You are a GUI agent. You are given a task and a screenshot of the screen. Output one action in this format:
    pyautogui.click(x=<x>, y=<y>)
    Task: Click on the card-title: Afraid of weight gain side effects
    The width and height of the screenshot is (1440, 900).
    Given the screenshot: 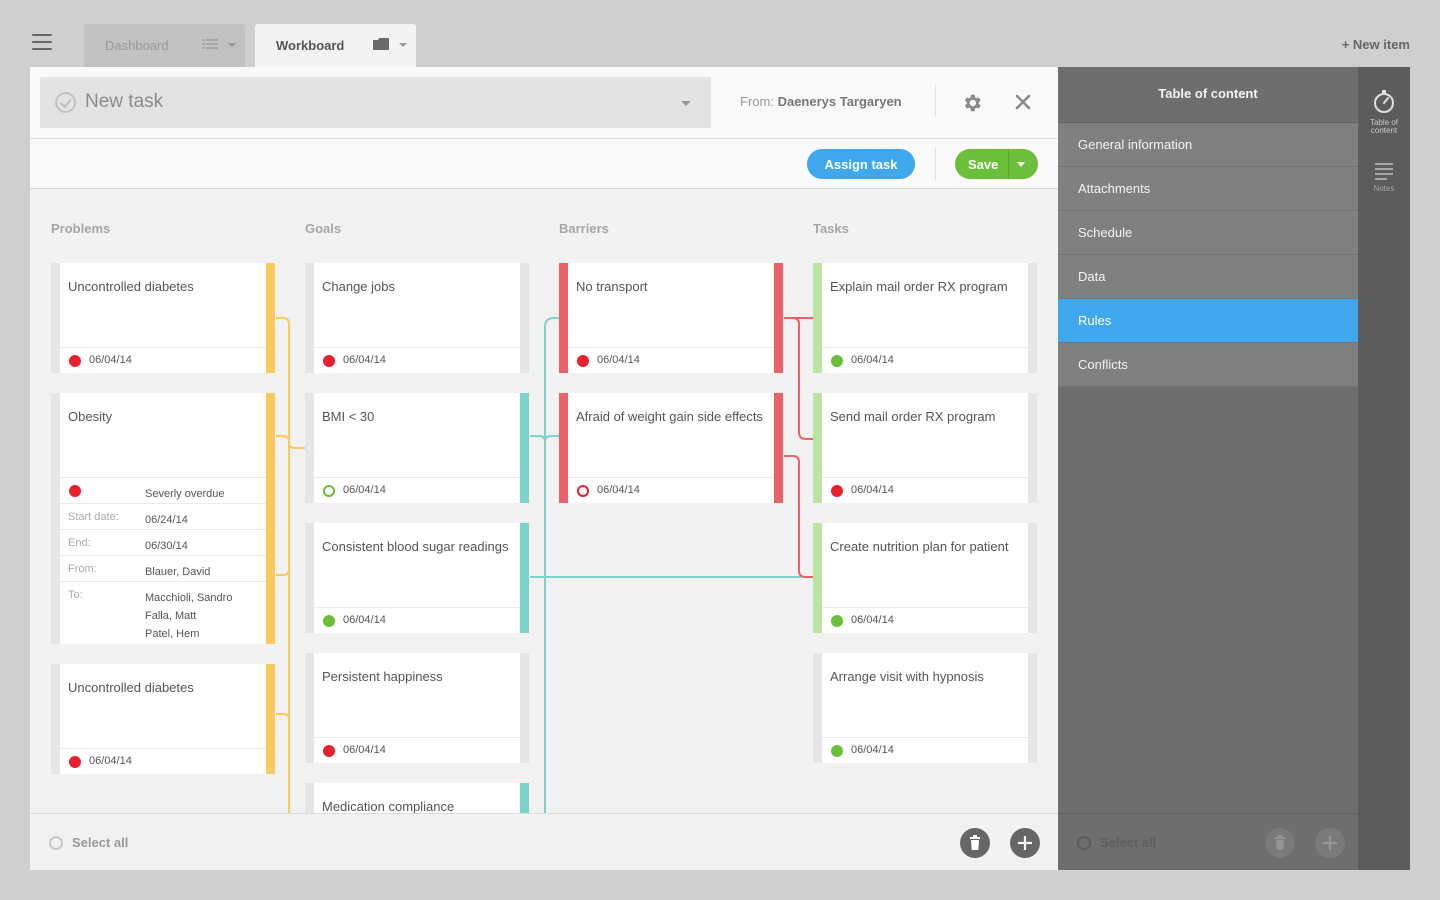 What is the action you would take?
    pyautogui.click(x=669, y=416)
    